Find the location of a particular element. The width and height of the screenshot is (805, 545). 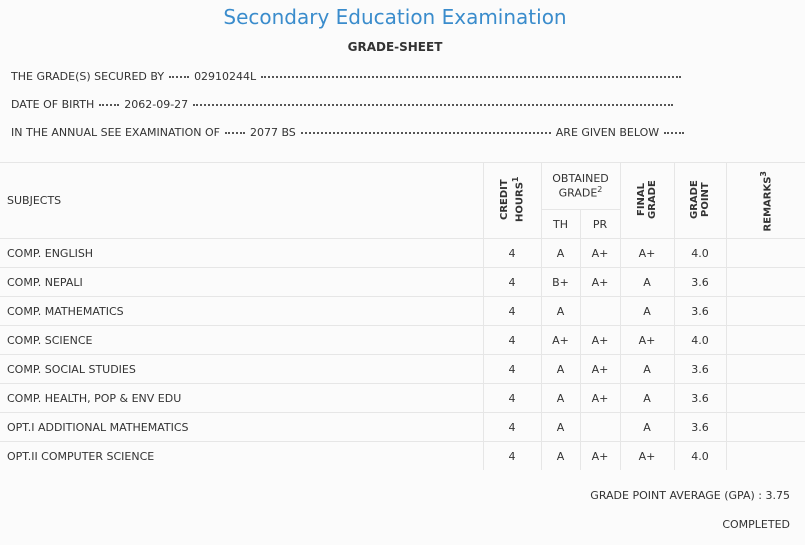

subject: COMP. ENGLISH is located at coordinates (241, 253).